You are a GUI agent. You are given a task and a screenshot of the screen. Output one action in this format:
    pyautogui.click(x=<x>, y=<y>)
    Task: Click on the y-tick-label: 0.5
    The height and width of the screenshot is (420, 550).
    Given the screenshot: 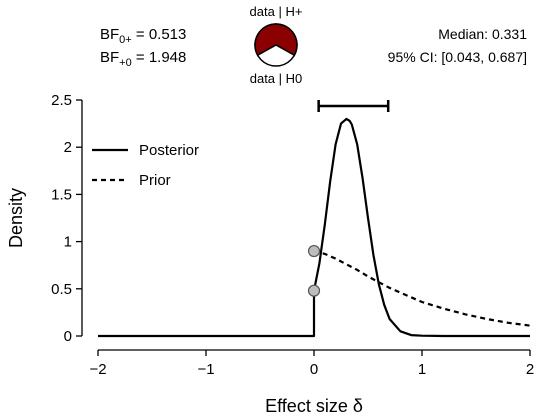 What is the action you would take?
    pyautogui.click(x=61, y=289)
    